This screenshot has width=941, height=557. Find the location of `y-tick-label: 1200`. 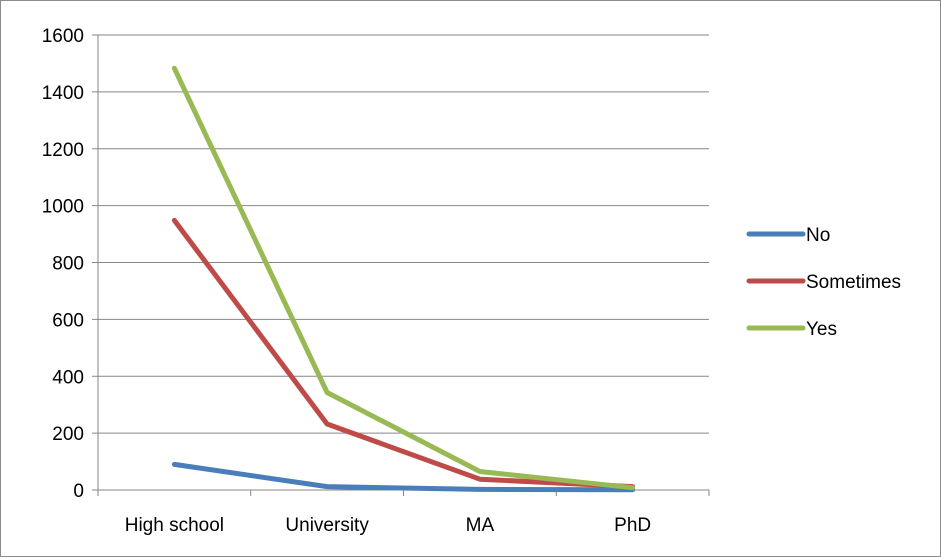

y-tick-label: 1200 is located at coordinates (63, 150).